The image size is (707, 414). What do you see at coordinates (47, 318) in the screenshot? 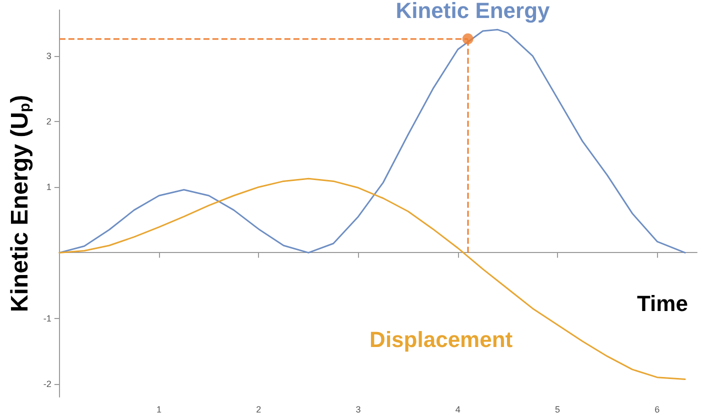
I see `y-tick-label: -1` at bounding box center [47, 318].